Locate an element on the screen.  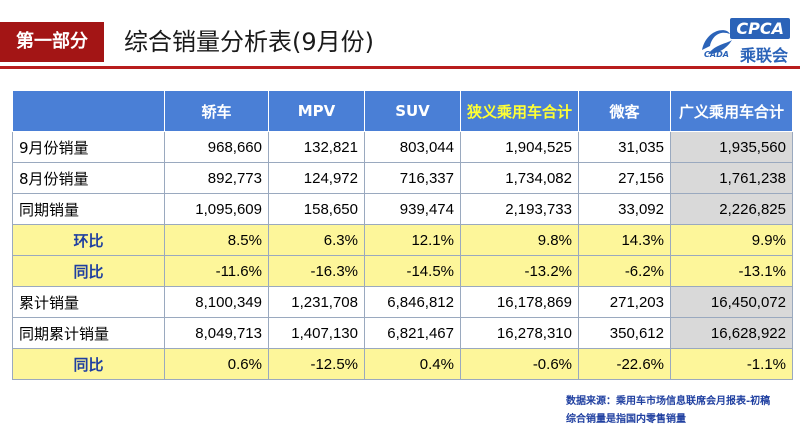
table-cell: 271,203 is located at coordinates (624, 302).